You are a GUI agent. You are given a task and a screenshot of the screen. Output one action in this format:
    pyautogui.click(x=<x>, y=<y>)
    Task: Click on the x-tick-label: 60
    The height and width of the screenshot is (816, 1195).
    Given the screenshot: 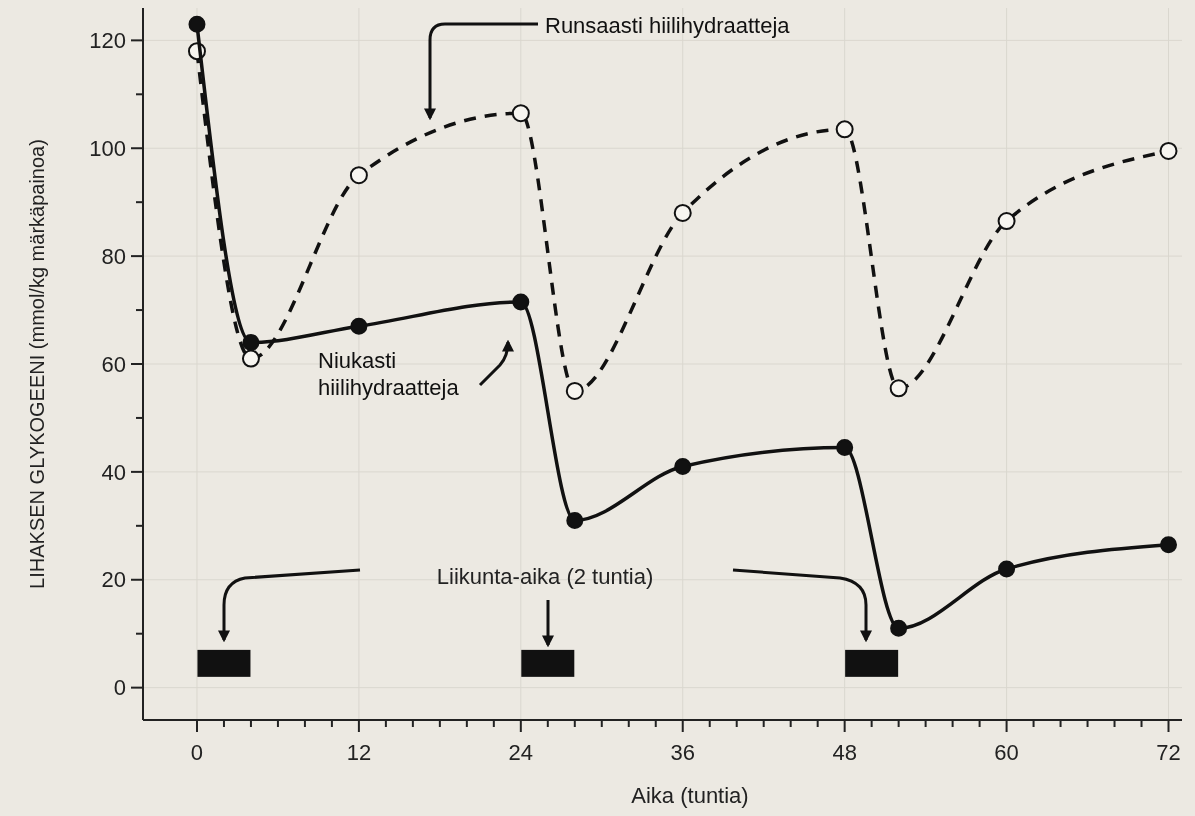 What is the action you would take?
    pyautogui.click(x=1006, y=752)
    